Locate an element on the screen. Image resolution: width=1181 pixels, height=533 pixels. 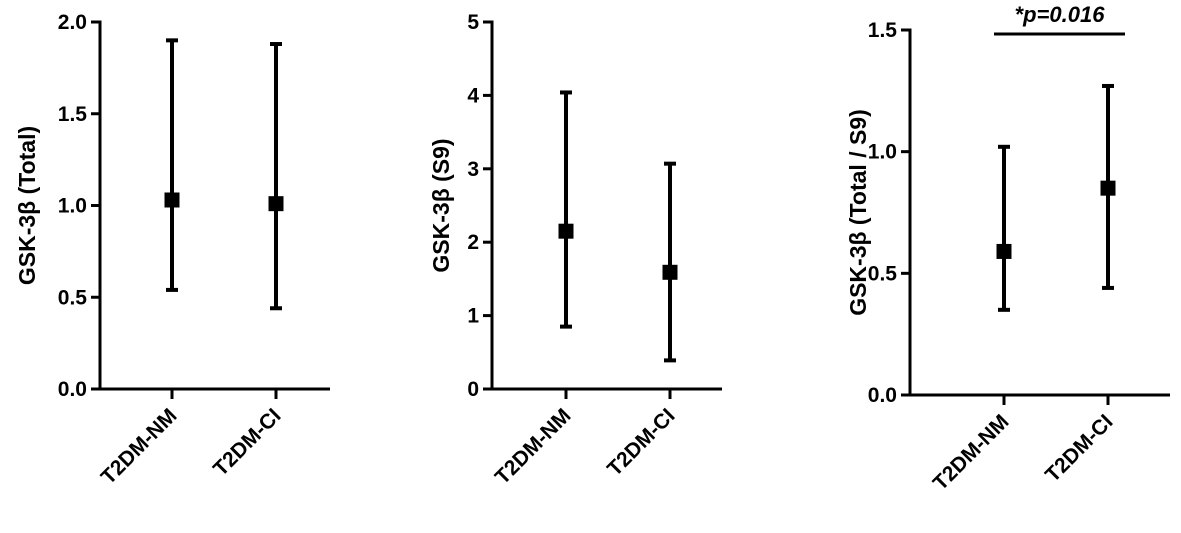
y-axis-title: GSK-3β (S9) is located at coordinates (441, 205).